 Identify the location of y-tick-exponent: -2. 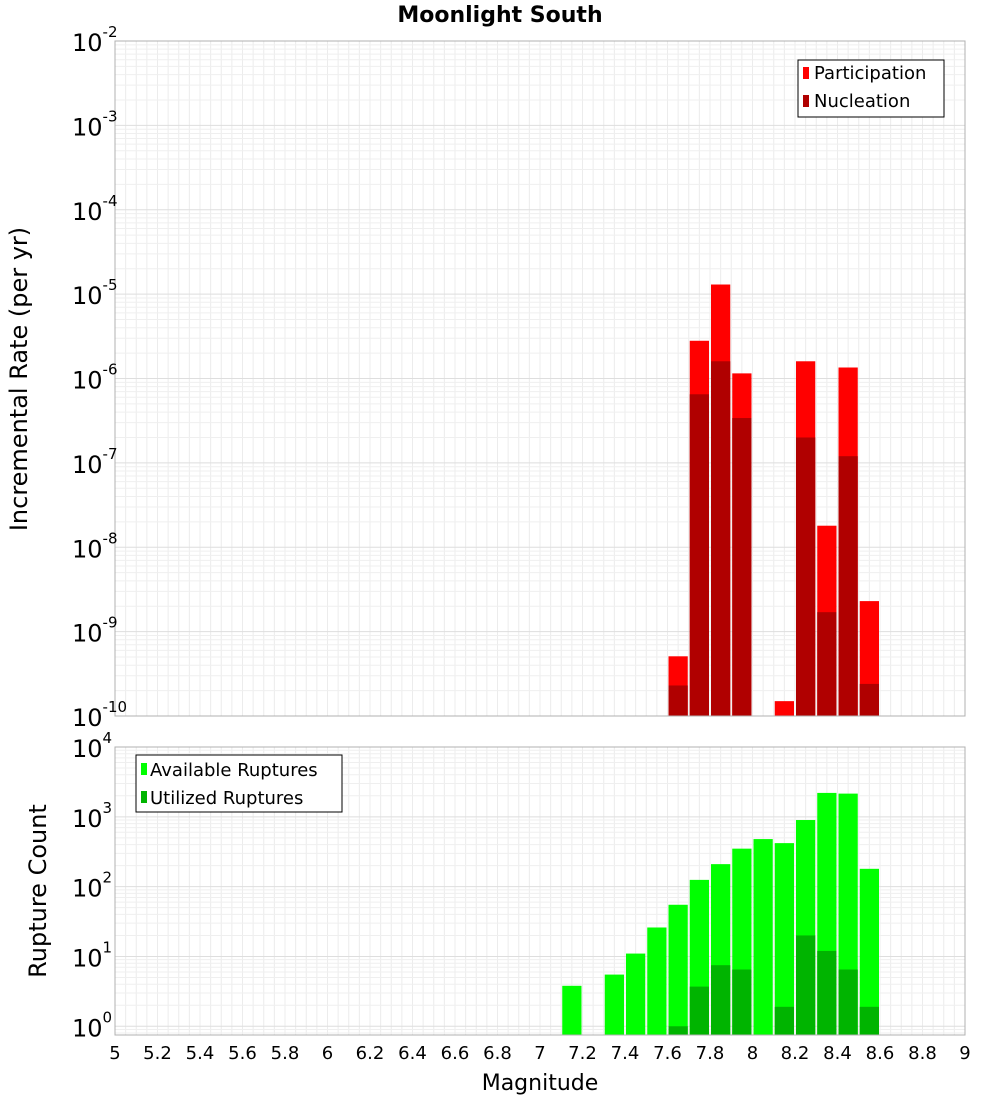
(110, 32).